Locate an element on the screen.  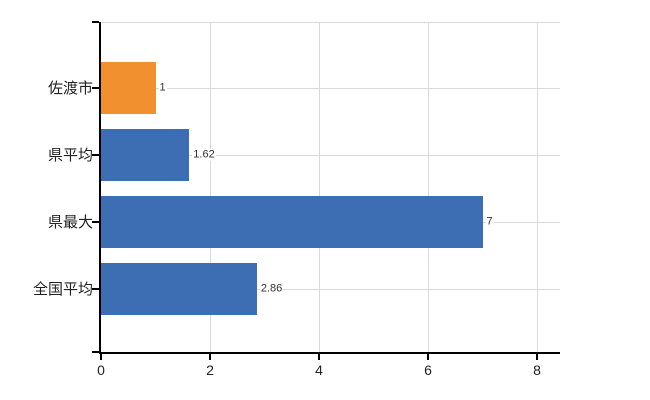
bar-佐渡市 is located at coordinates (128, 88).